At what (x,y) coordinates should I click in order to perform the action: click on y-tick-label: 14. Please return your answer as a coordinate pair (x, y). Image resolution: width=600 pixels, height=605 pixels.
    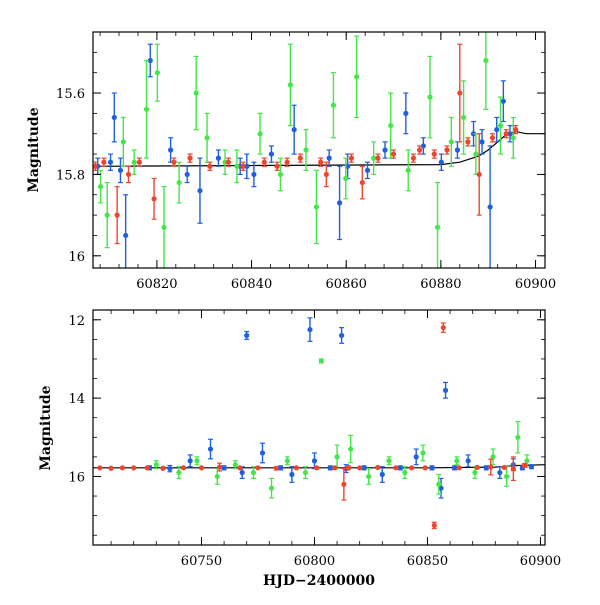
    Looking at the image, I should click on (76, 399).